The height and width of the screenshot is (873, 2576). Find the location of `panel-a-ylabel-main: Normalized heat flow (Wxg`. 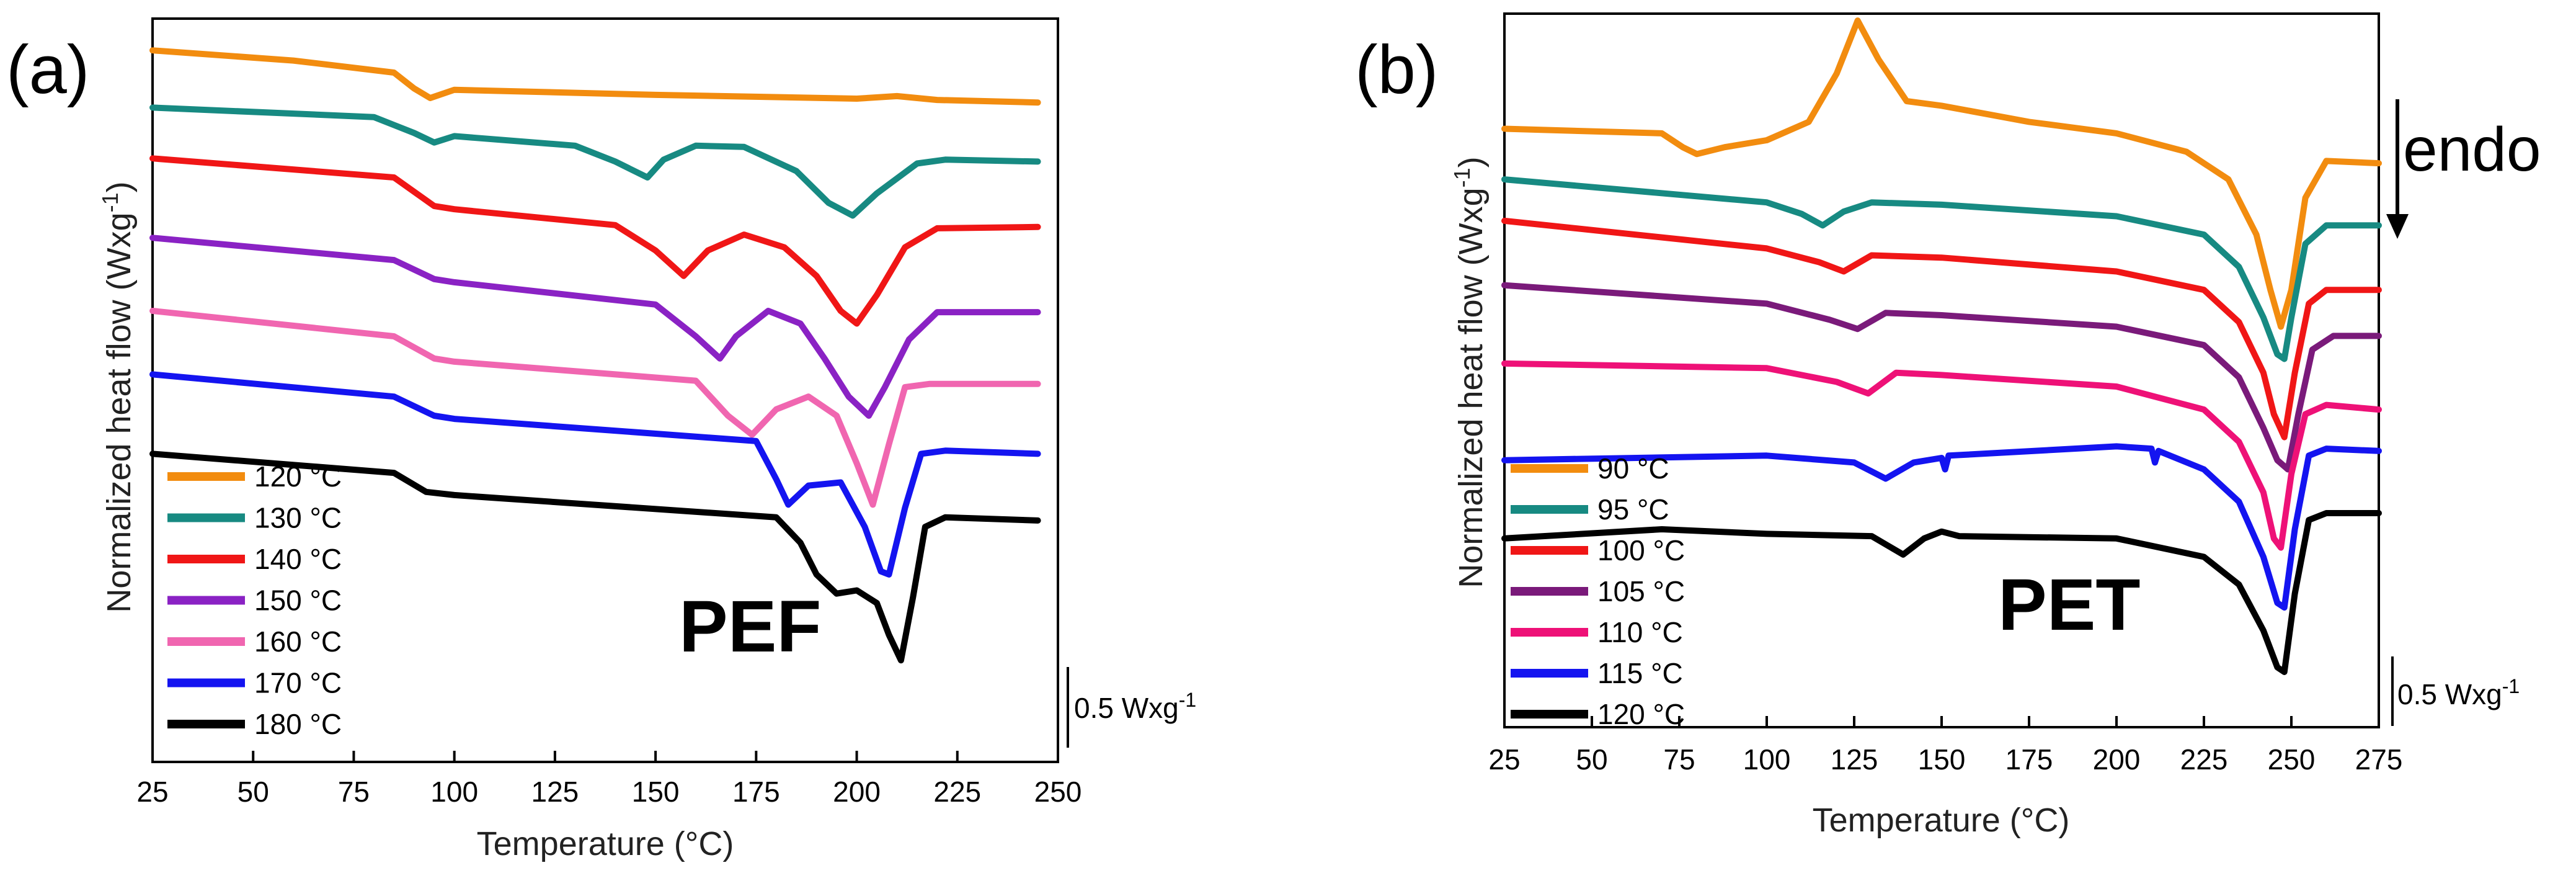

panel-a-ylabel-main: Normalized heat flow (Wxg is located at coordinates (119, 412).